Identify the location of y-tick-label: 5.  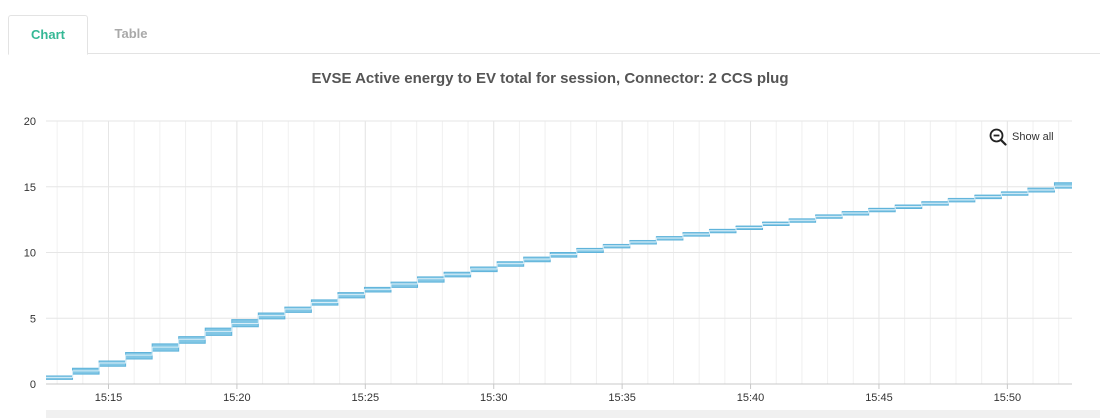
(33, 319).